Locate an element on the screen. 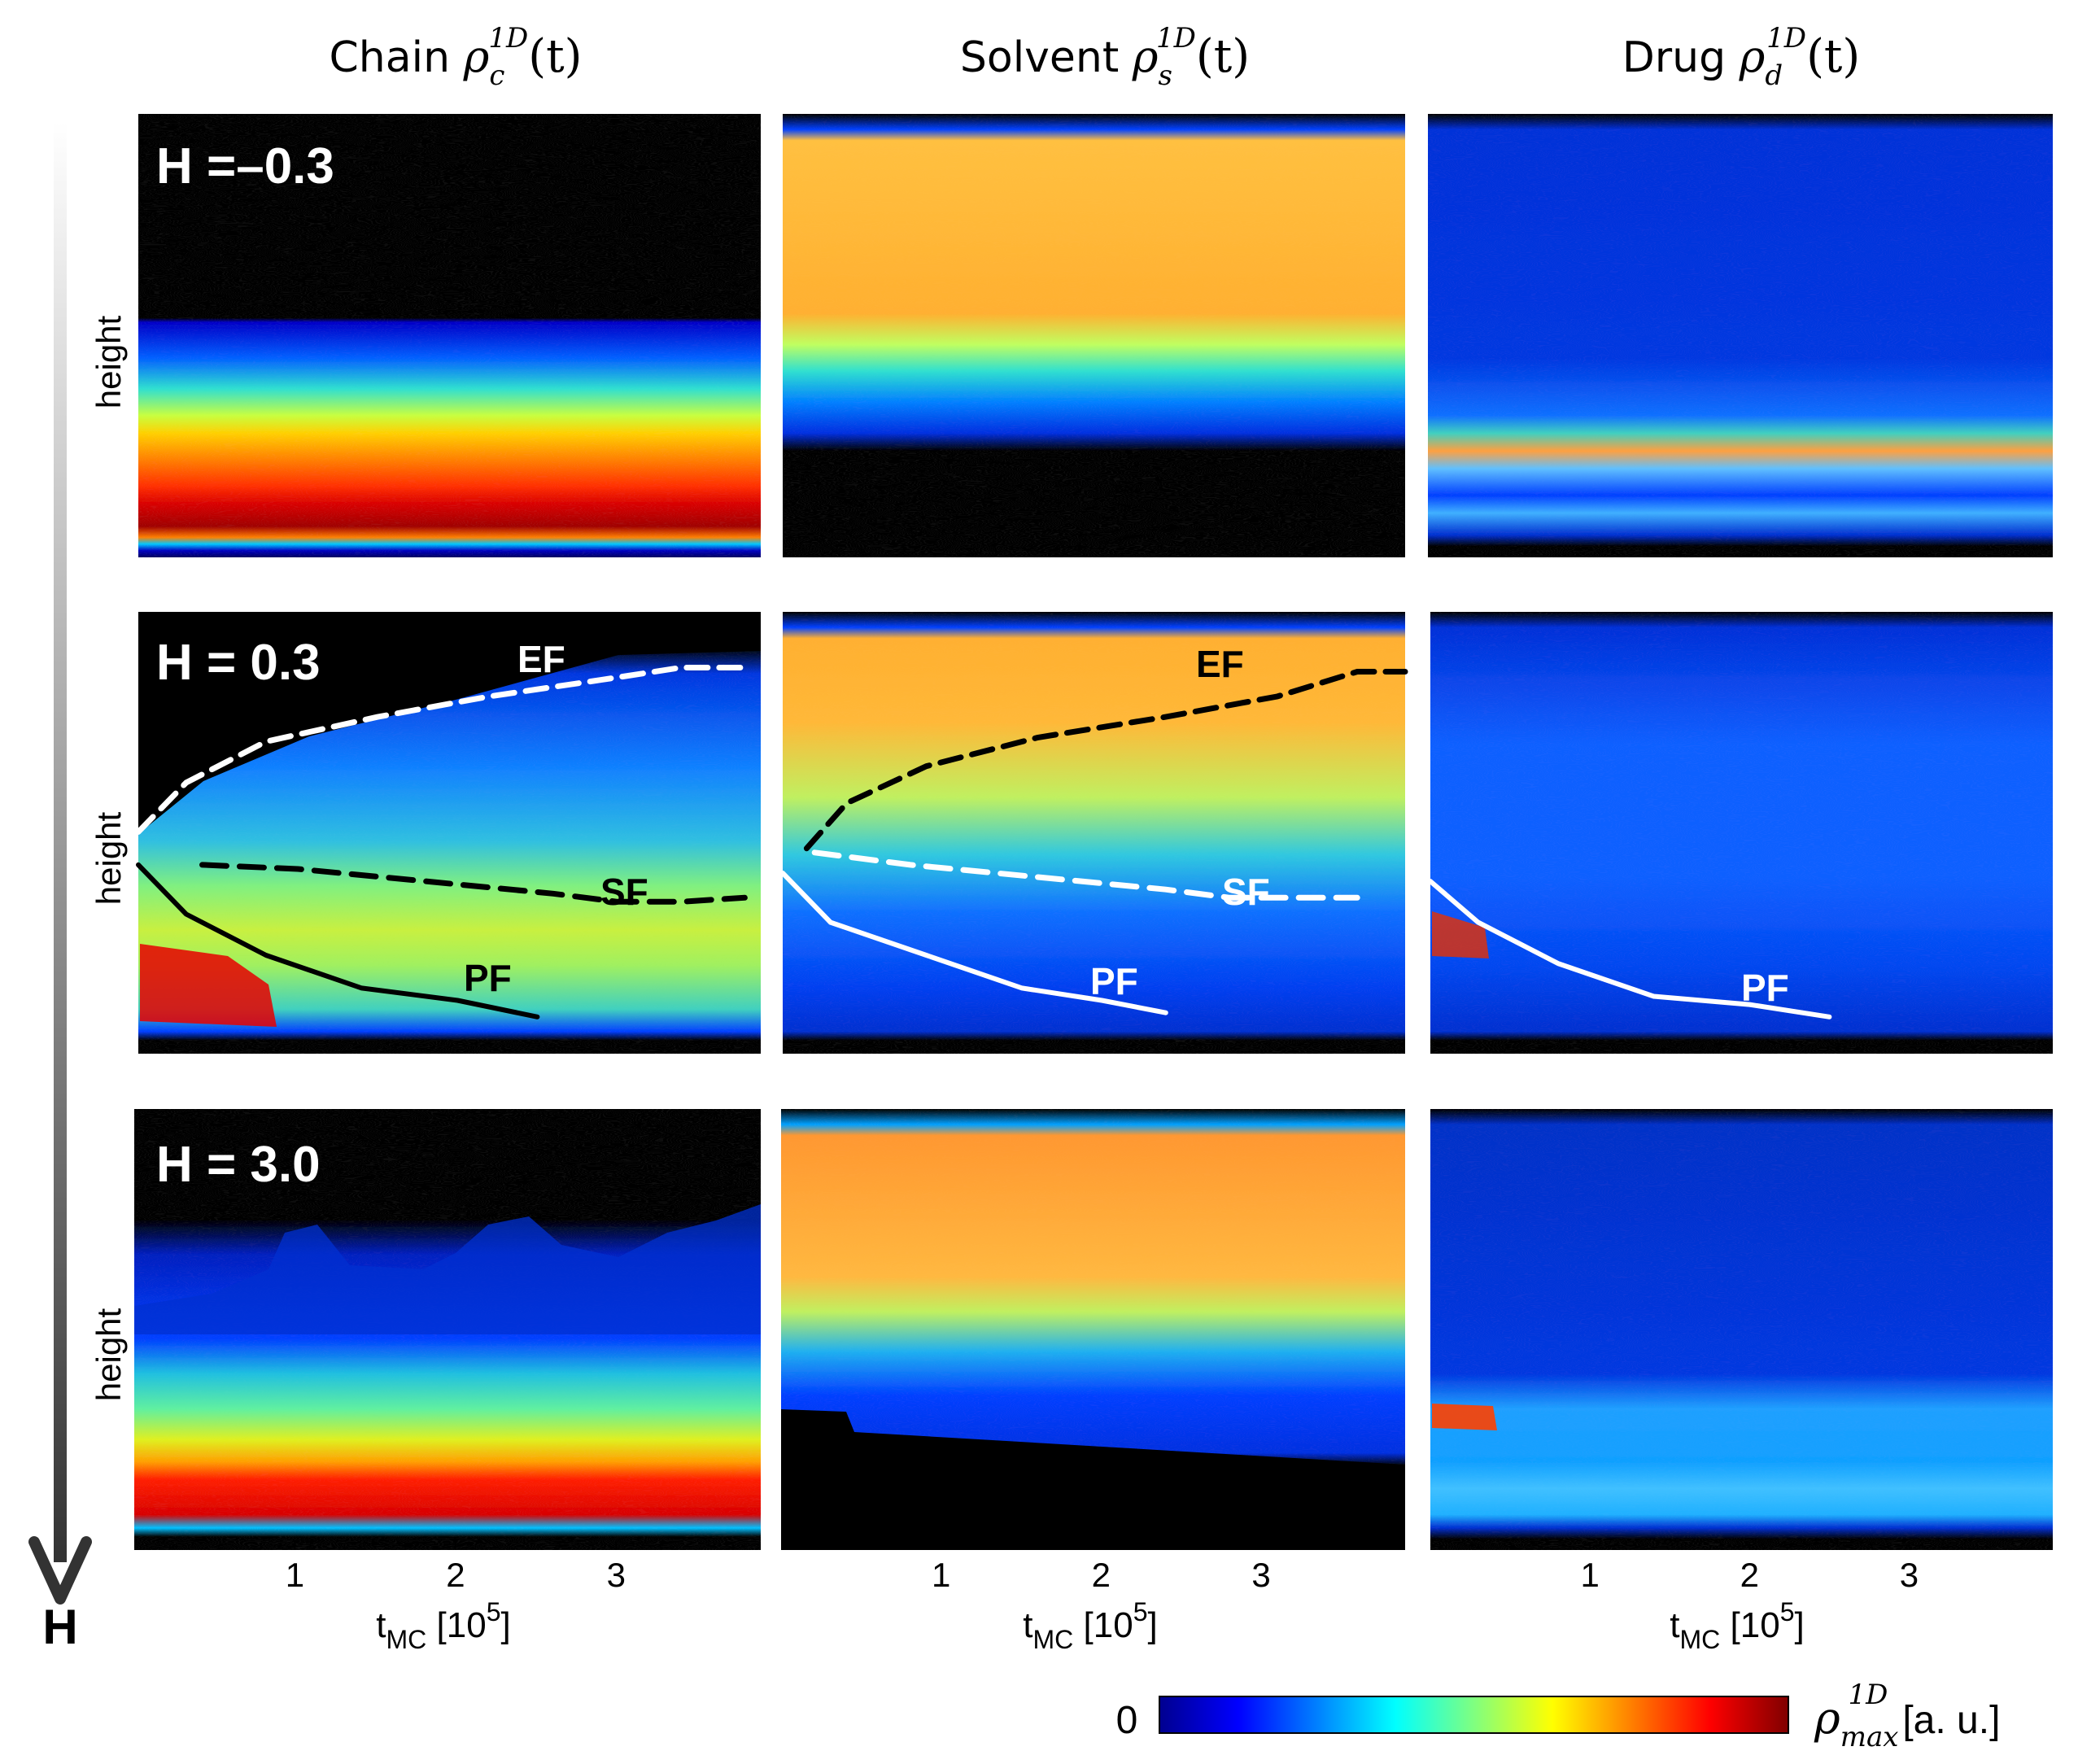  heatmap-solvent-row1 is located at coordinates (1094, 335).